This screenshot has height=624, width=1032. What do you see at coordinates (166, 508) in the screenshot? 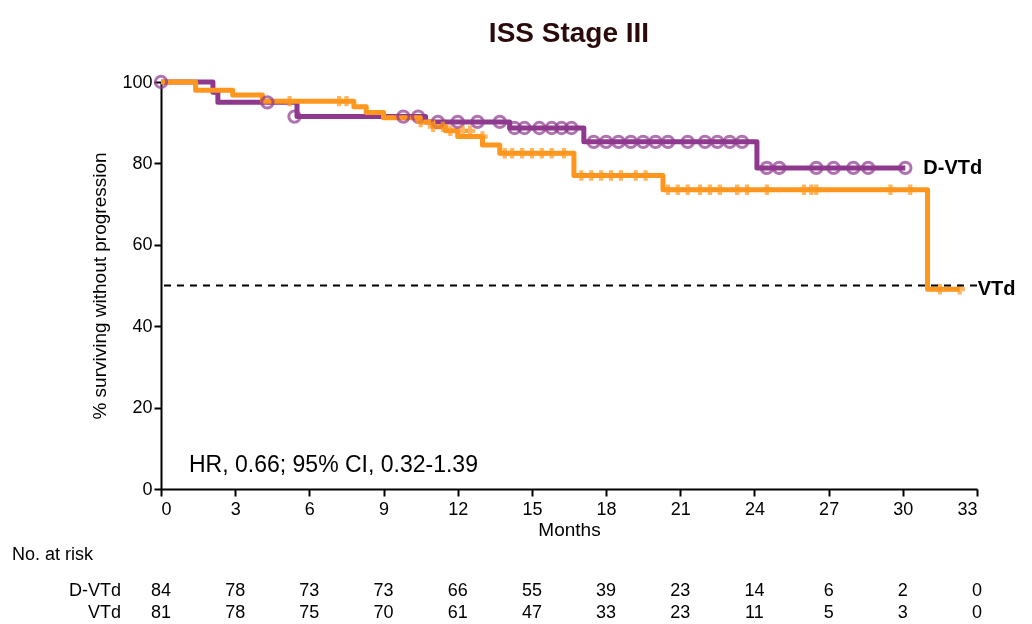
I see `x-tick-label: 0` at bounding box center [166, 508].